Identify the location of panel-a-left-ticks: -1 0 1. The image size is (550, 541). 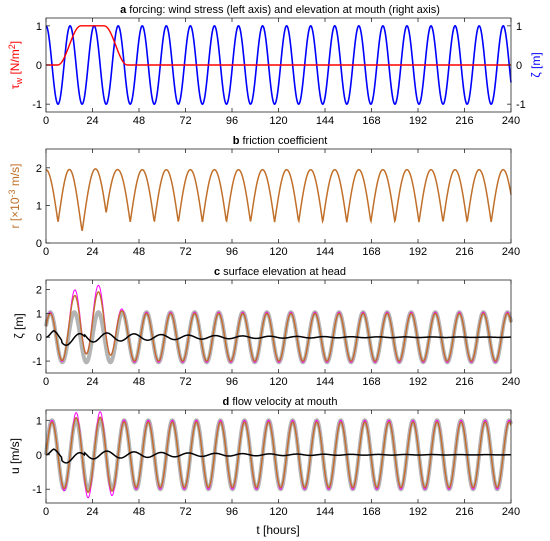
(41, 66).